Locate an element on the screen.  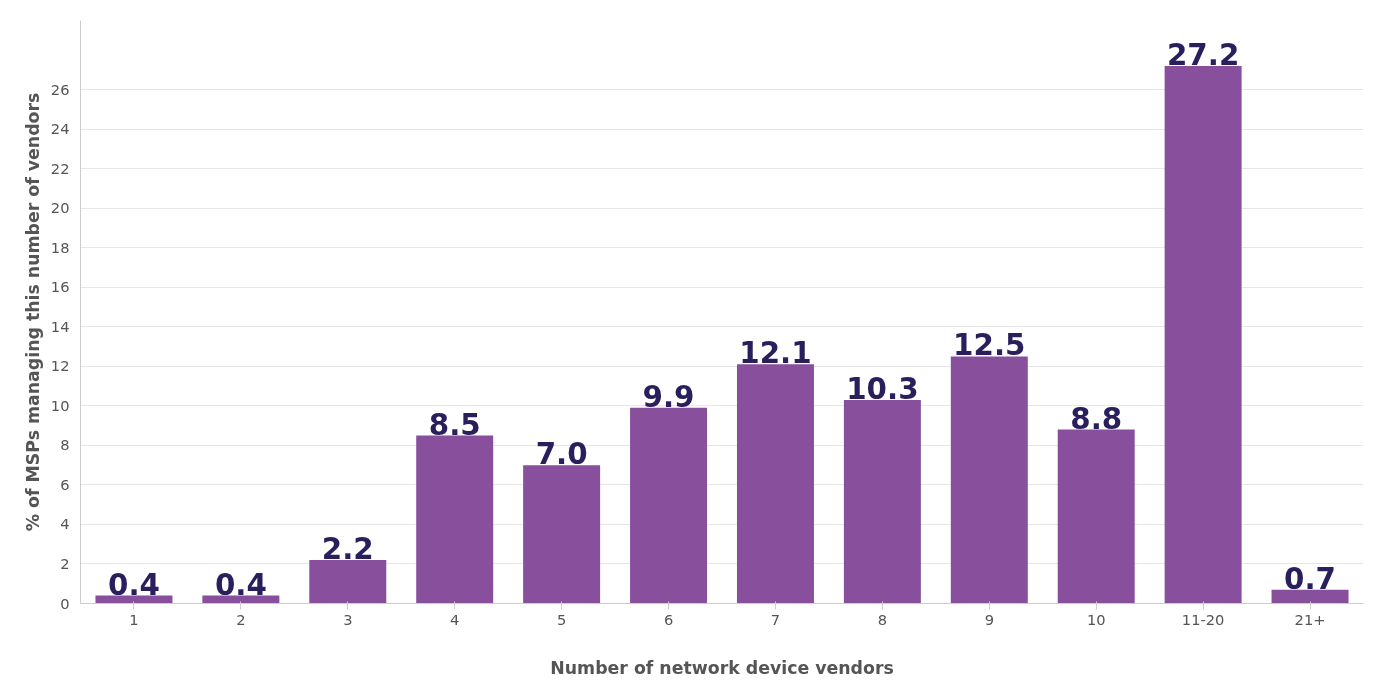
data-label: 2.2 is located at coordinates (347, 549).